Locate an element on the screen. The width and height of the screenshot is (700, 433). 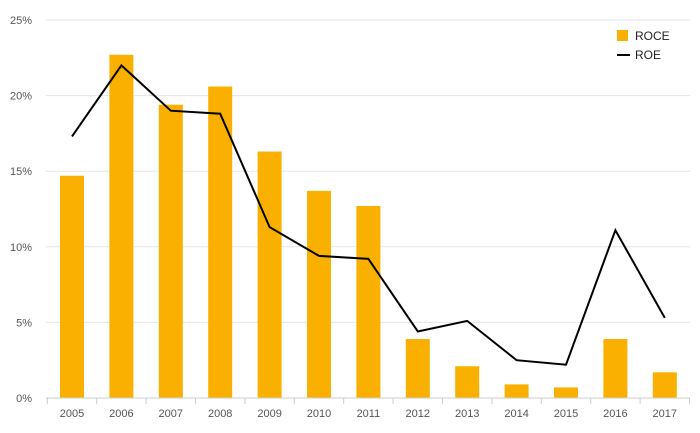
bar-roce-2015 is located at coordinates (566, 392).